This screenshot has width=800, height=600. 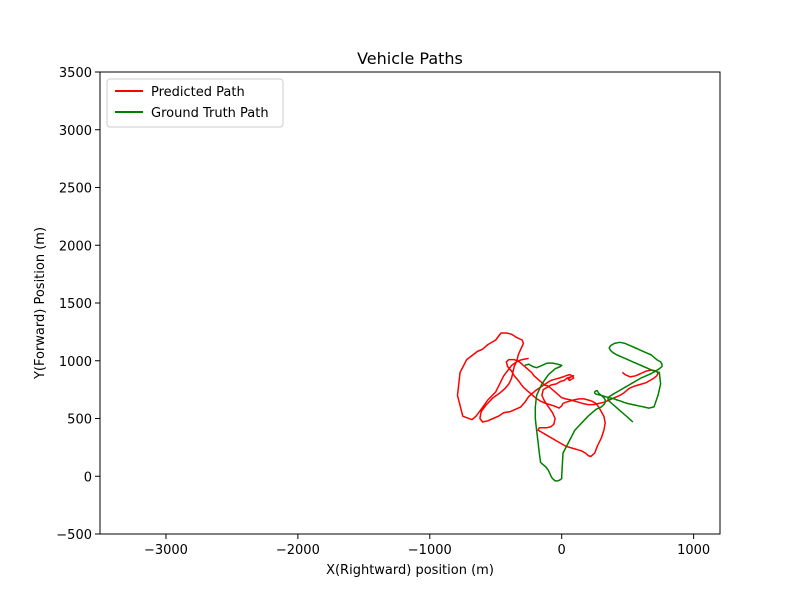 What do you see at coordinates (593, 411) in the screenshot?
I see `ground-truth-path-line` at bounding box center [593, 411].